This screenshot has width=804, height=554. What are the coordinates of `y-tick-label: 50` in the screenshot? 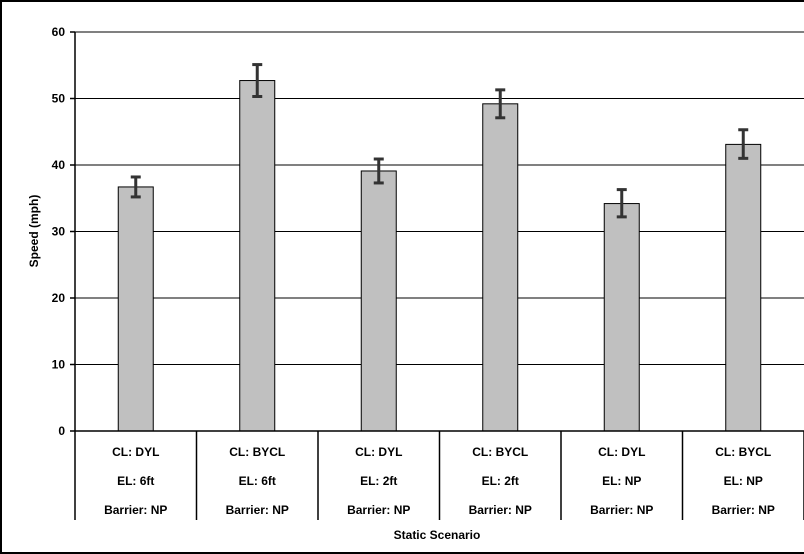 It's located at (59, 99).